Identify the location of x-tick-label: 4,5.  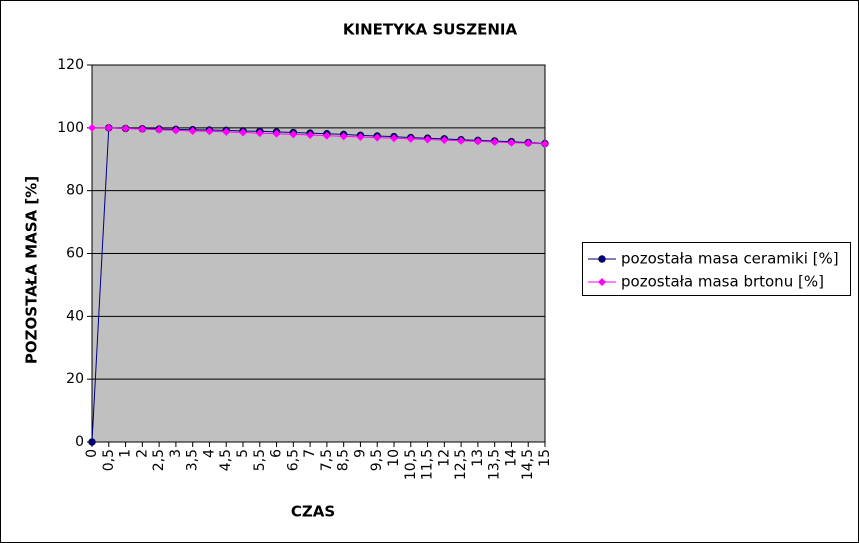
(226, 460).